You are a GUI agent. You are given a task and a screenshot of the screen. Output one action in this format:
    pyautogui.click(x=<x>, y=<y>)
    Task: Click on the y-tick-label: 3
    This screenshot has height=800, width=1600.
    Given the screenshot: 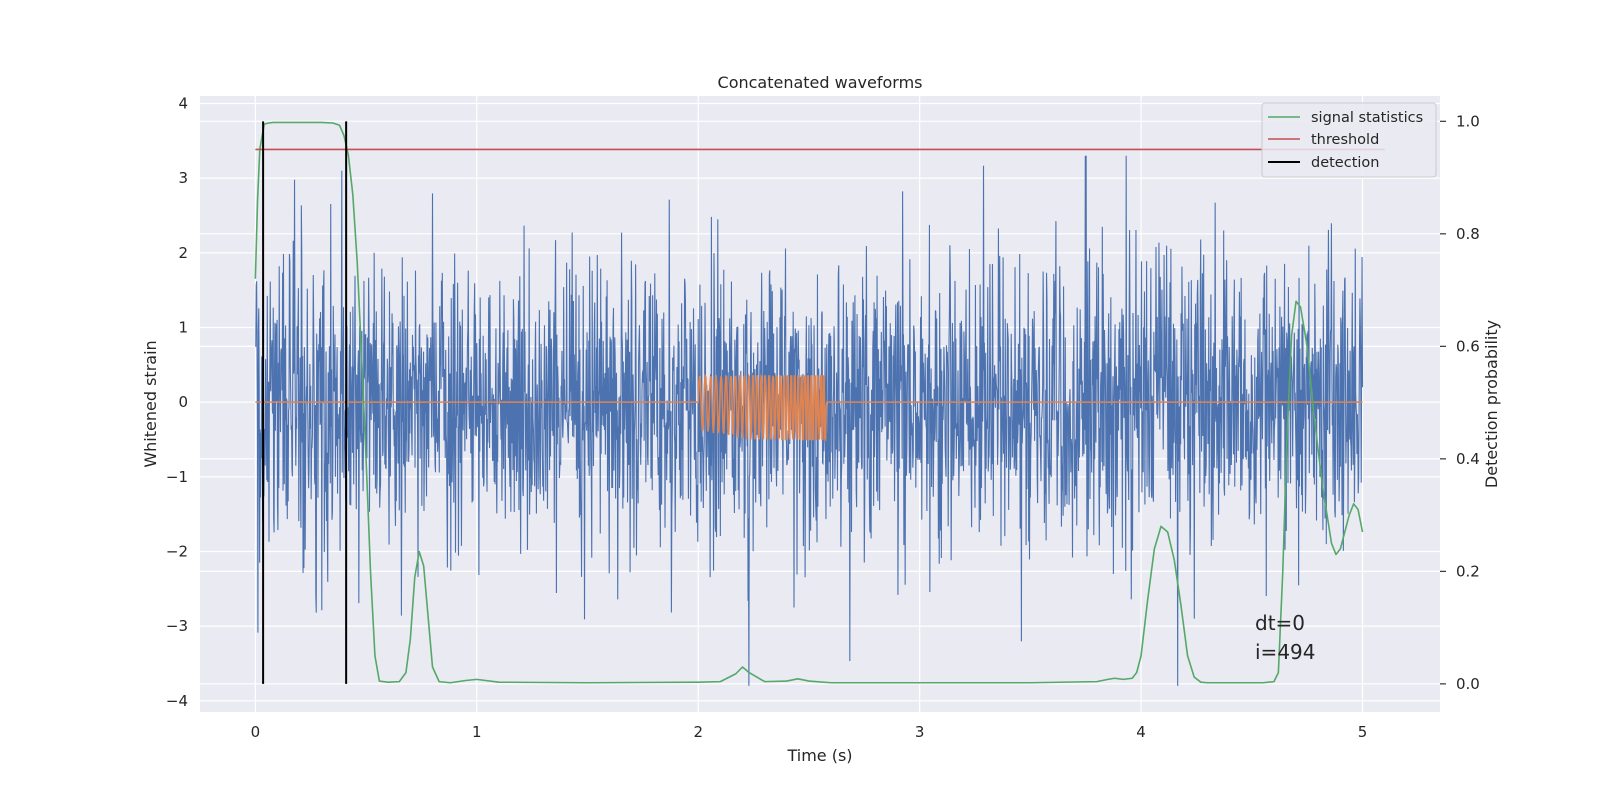 What is the action you would take?
    pyautogui.click(x=183, y=178)
    